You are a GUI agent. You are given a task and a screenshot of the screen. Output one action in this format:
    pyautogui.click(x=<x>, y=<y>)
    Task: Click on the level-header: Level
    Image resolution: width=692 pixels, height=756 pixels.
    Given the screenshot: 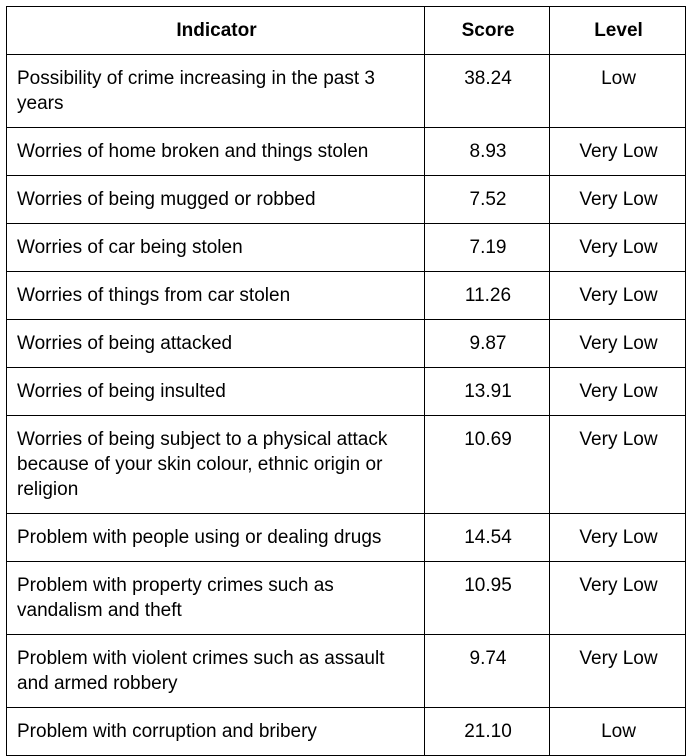 What is the action you would take?
    pyautogui.click(x=617, y=30)
    